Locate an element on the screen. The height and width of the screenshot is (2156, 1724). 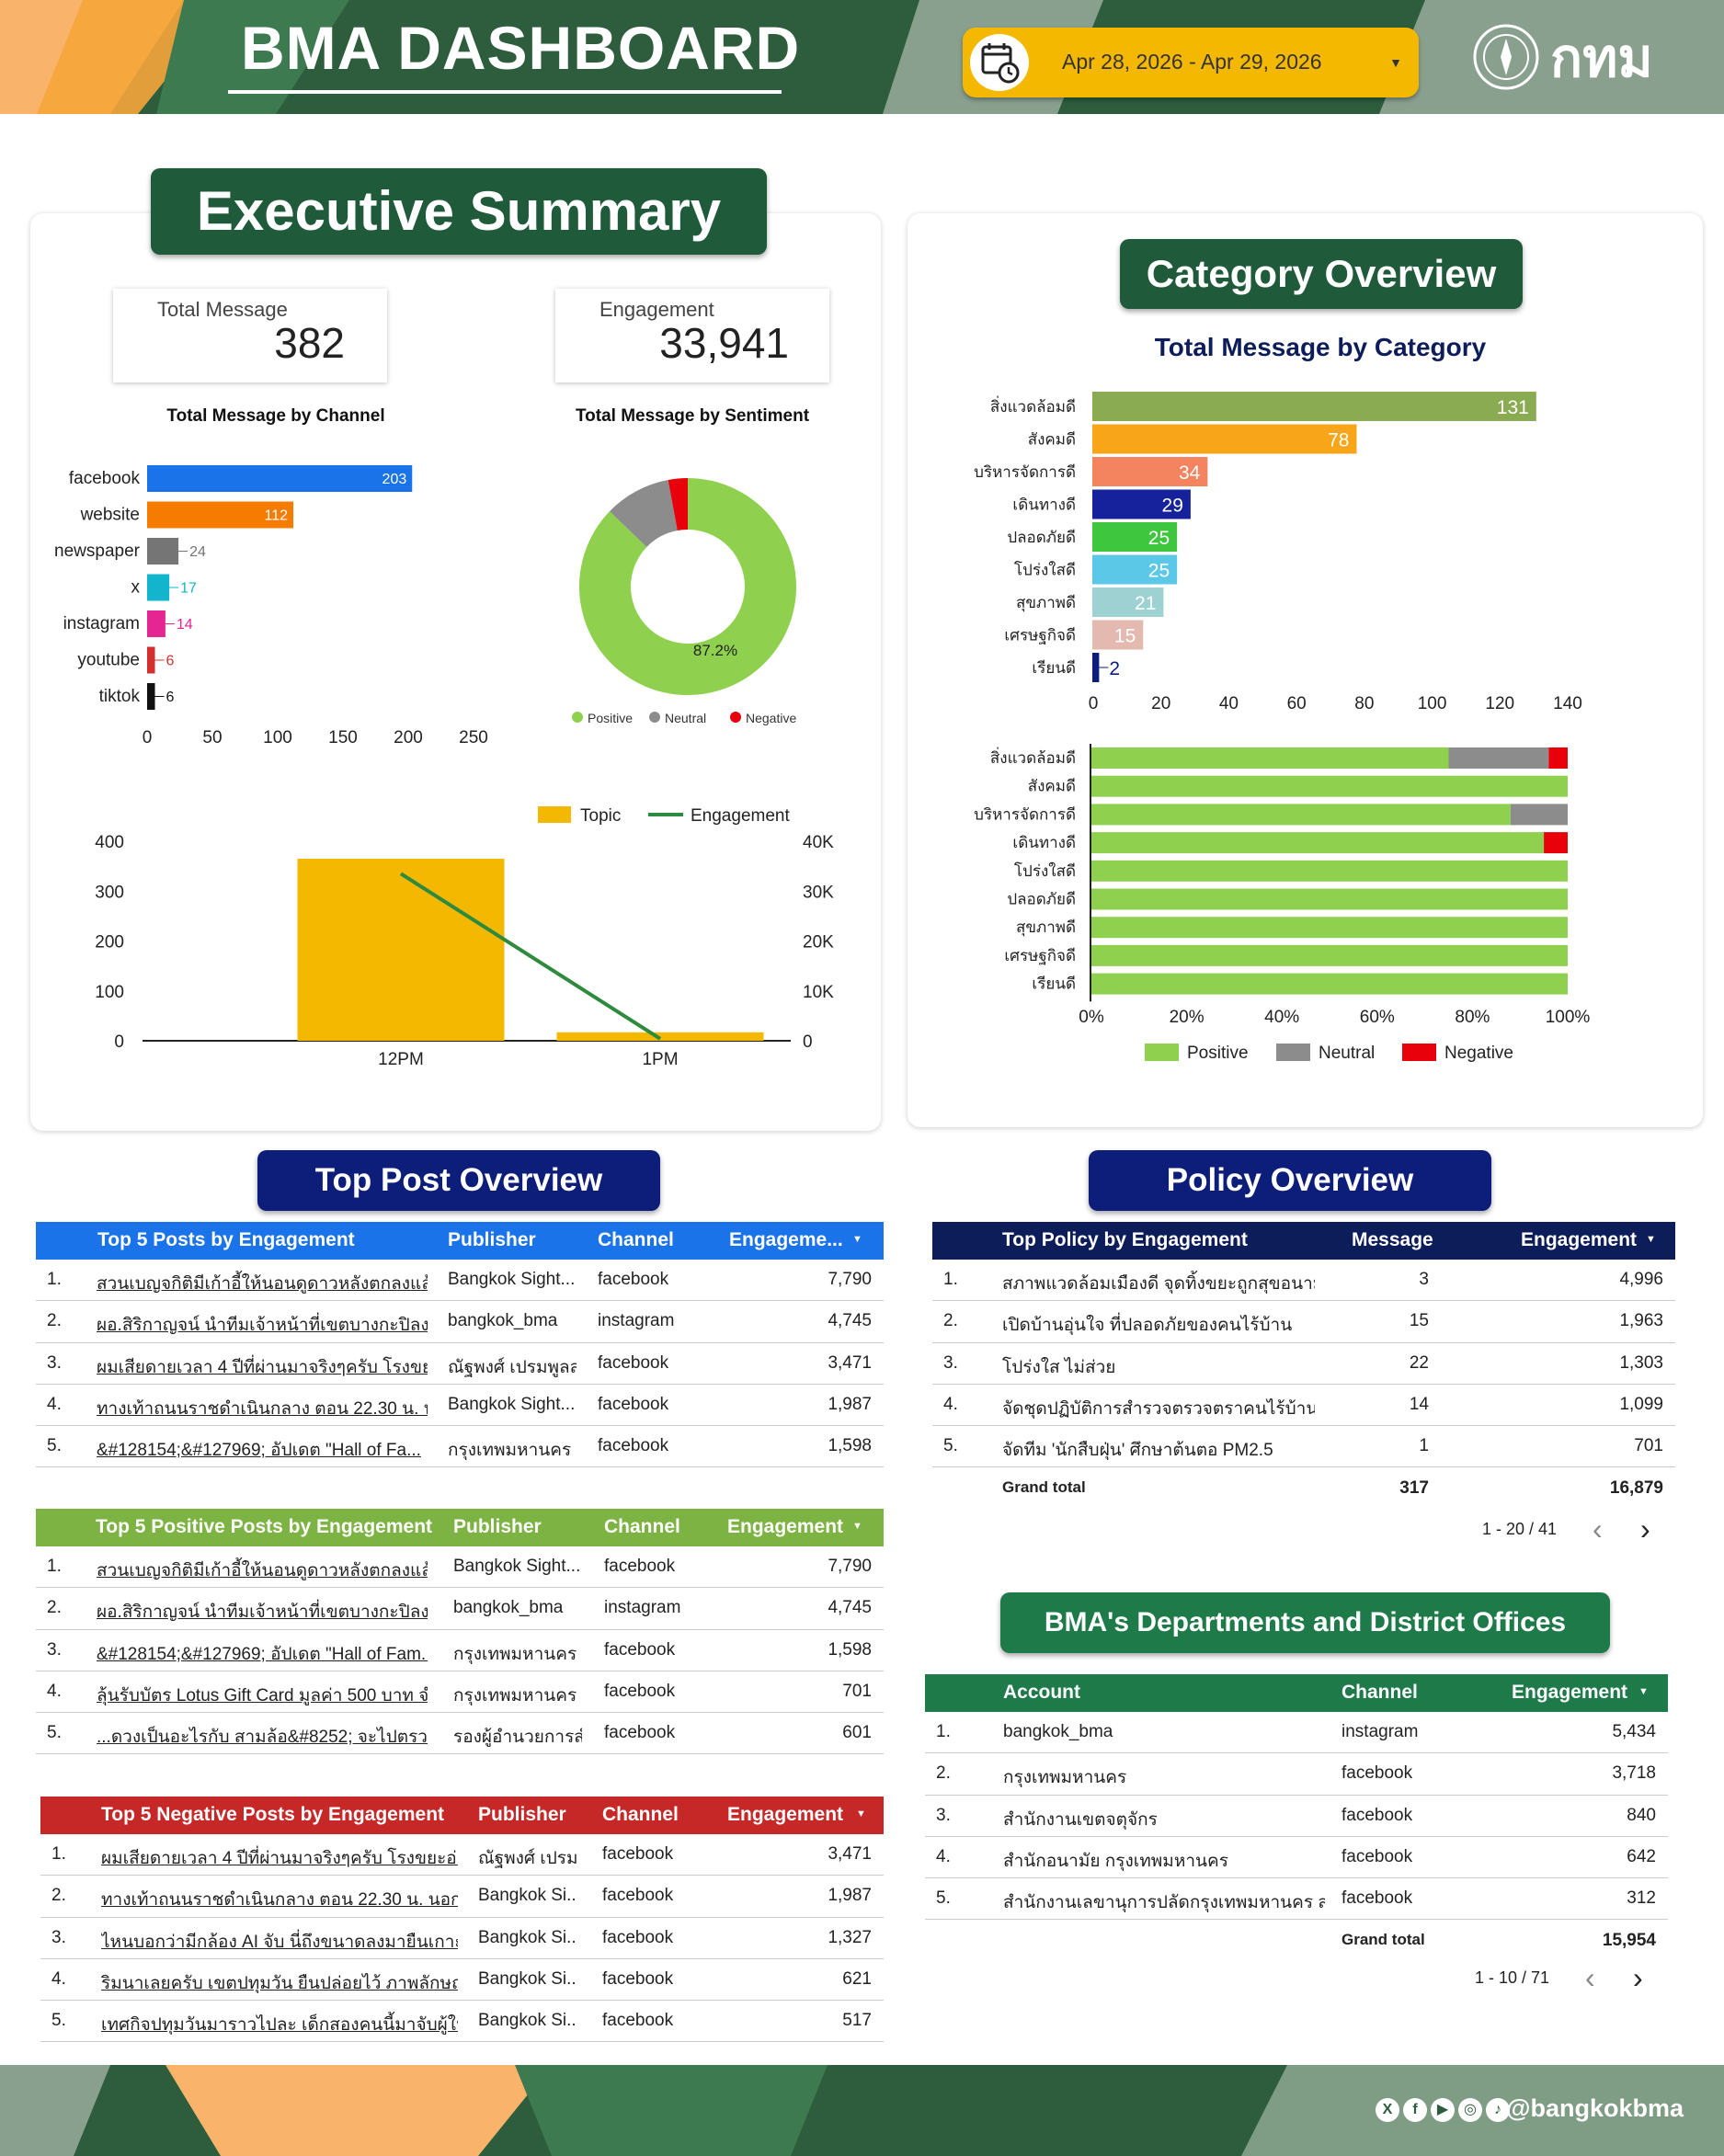
table-row: 3. โปร่งใส ไม่ส่วย 22 1,303 is located at coordinates (1303, 1364).